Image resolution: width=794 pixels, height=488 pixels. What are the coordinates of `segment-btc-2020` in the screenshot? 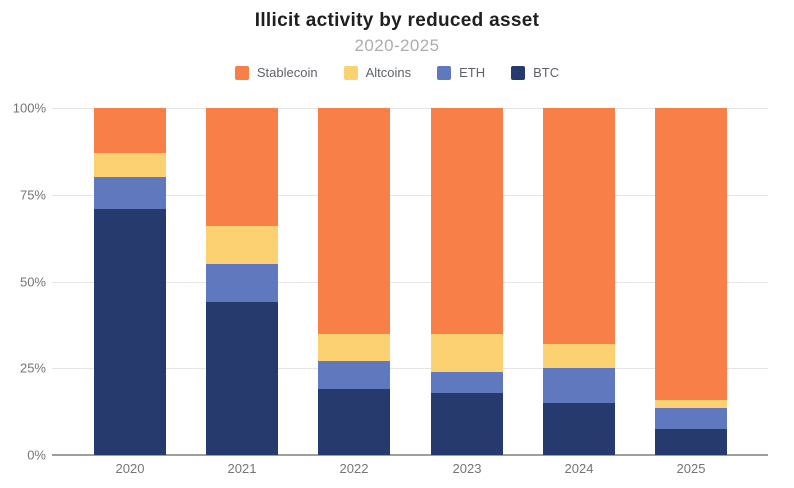 It's located at (130, 331).